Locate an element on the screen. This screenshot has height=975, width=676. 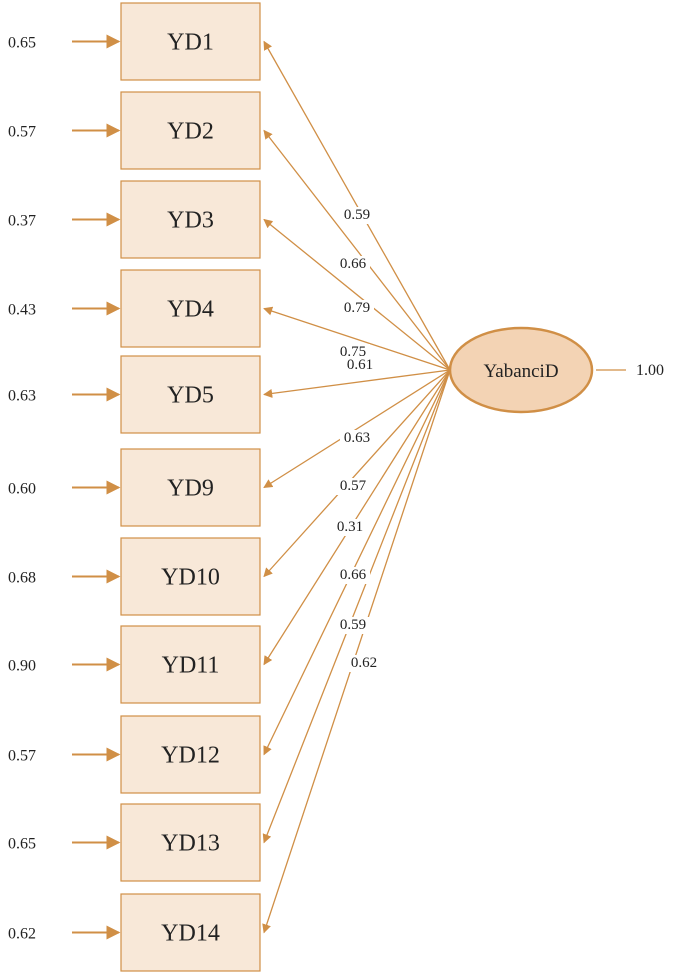
loading-label: 0.79 is located at coordinates (357, 308).